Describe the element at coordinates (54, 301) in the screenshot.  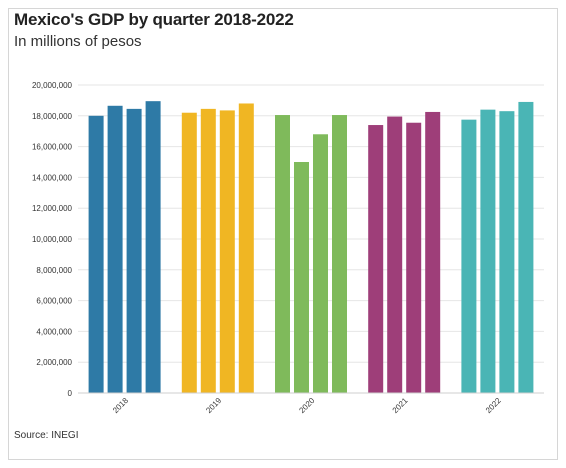
I see `y-tick-label: 6,000,000` at that location.